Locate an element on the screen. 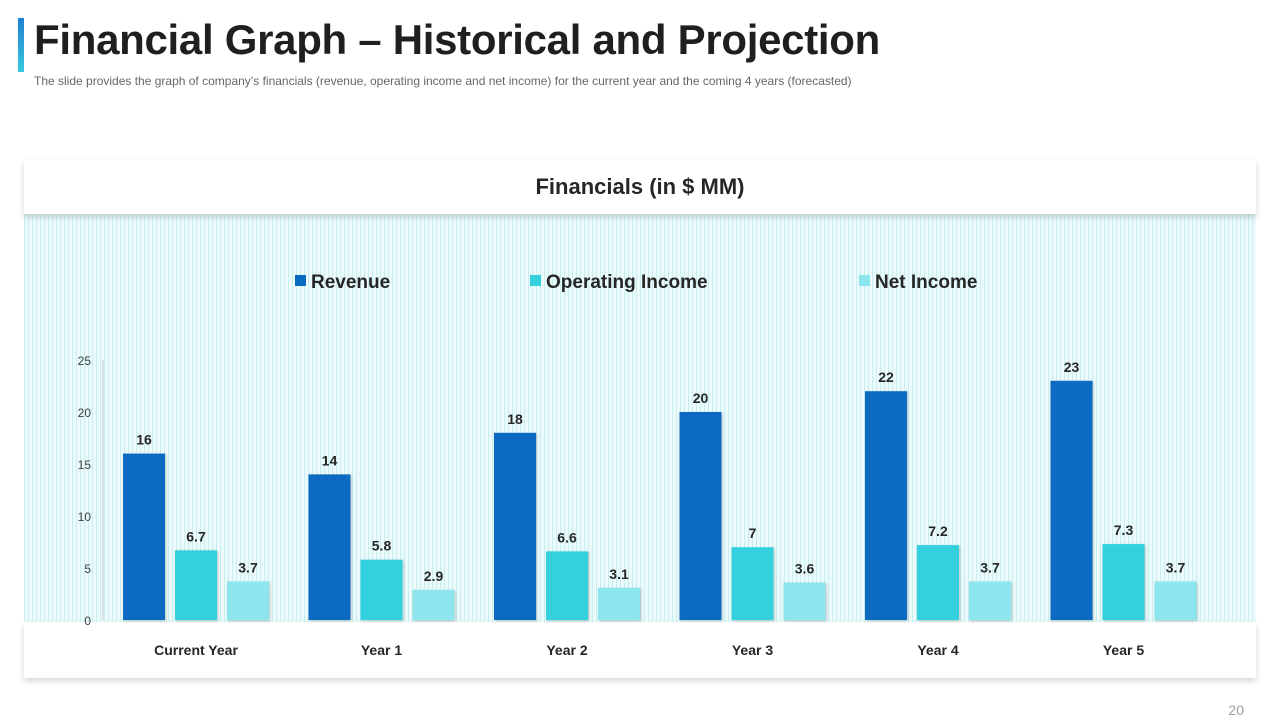 The height and width of the screenshot is (720, 1280). title-accent-bar is located at coordinates (21, 45).